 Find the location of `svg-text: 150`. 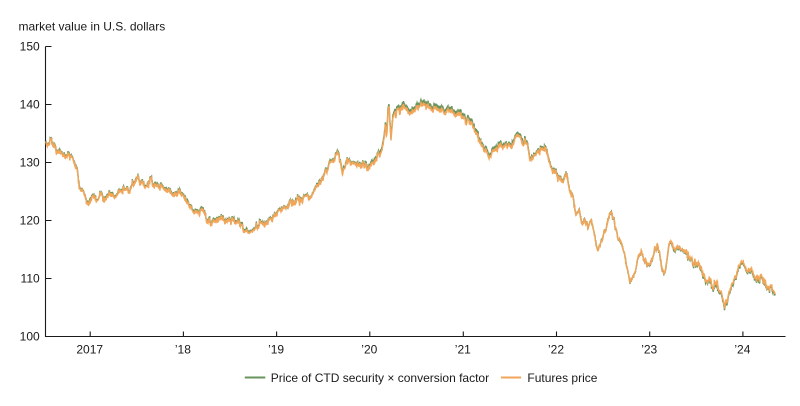

svg-text: 150 is located at coordinates (30, 46).